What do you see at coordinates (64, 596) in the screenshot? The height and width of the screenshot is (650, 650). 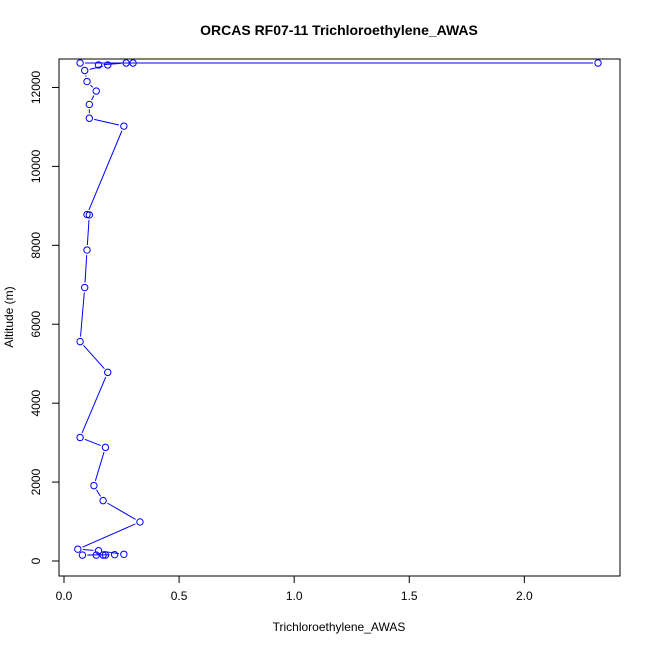 I see `x-tick-label: 0.0` at bounding box center [64, 596].